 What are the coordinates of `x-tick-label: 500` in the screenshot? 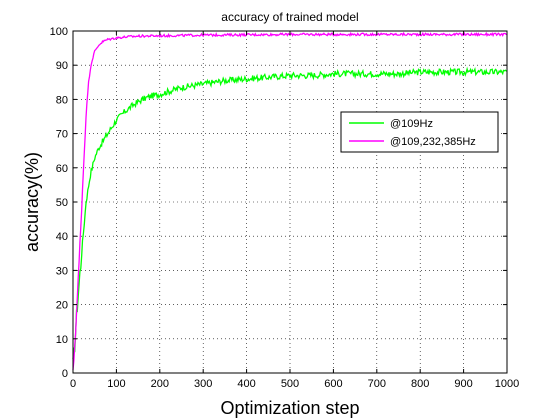 It's located at (290, 384).